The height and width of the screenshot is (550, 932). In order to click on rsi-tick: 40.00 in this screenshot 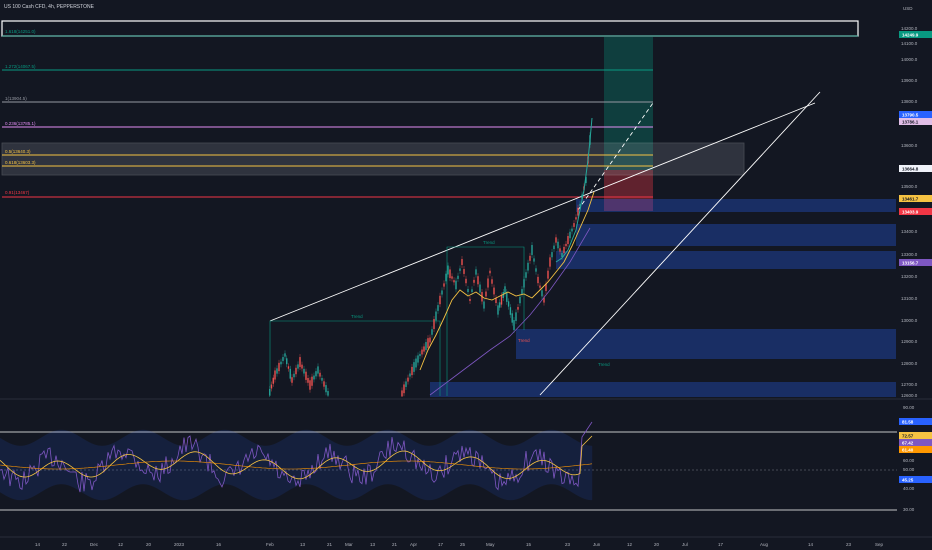, I will do `click(909, 488)`.